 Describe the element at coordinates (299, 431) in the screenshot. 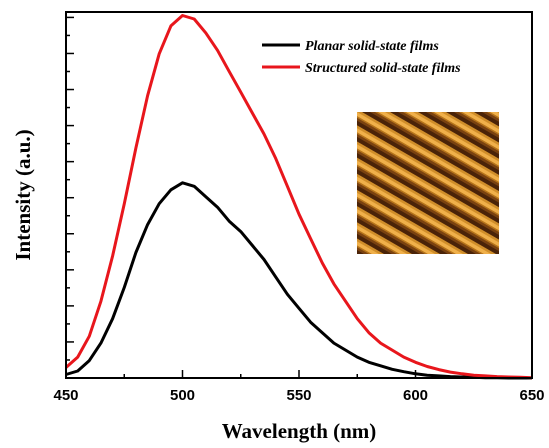

I see `x-axis-title: Wavelength (nm)` at that location.